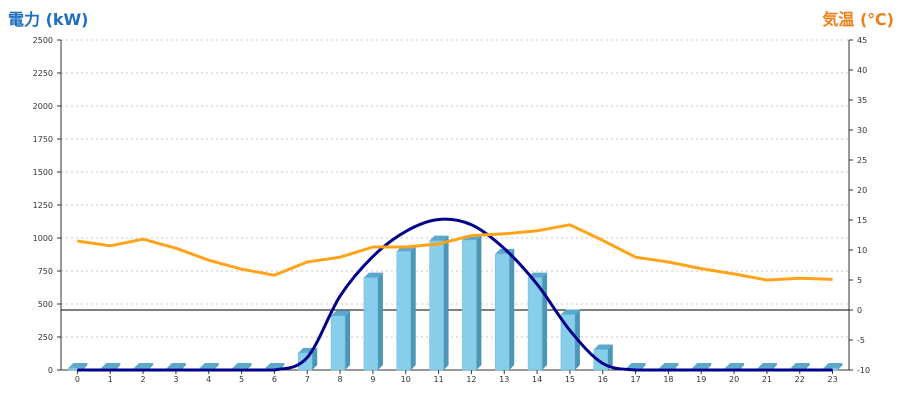  What do you see at coordinates (862, 160) in the screenshot?
I see `right-tick-label: 25` at bounding box center [862, 160].